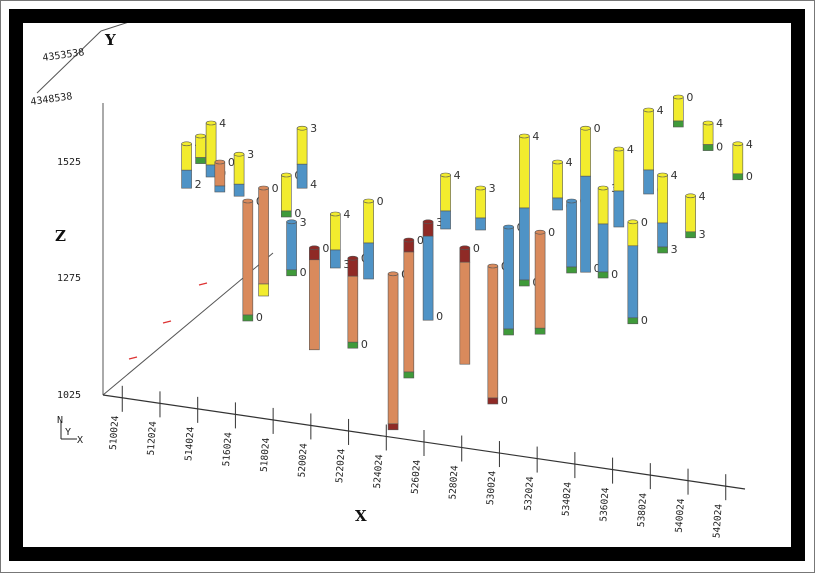 Image resolution: width=815 pixels, height=573 pixels. I want to click on x-tick-label: 534024, so click(566, 498).